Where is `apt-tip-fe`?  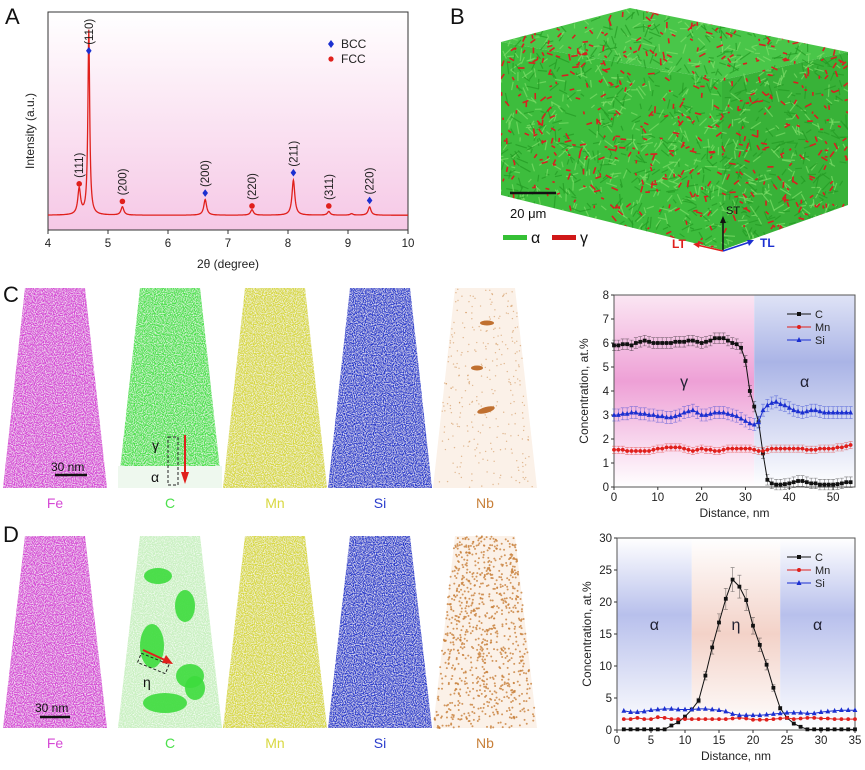
apt-tip-fe is located at coordinates (55, 388).